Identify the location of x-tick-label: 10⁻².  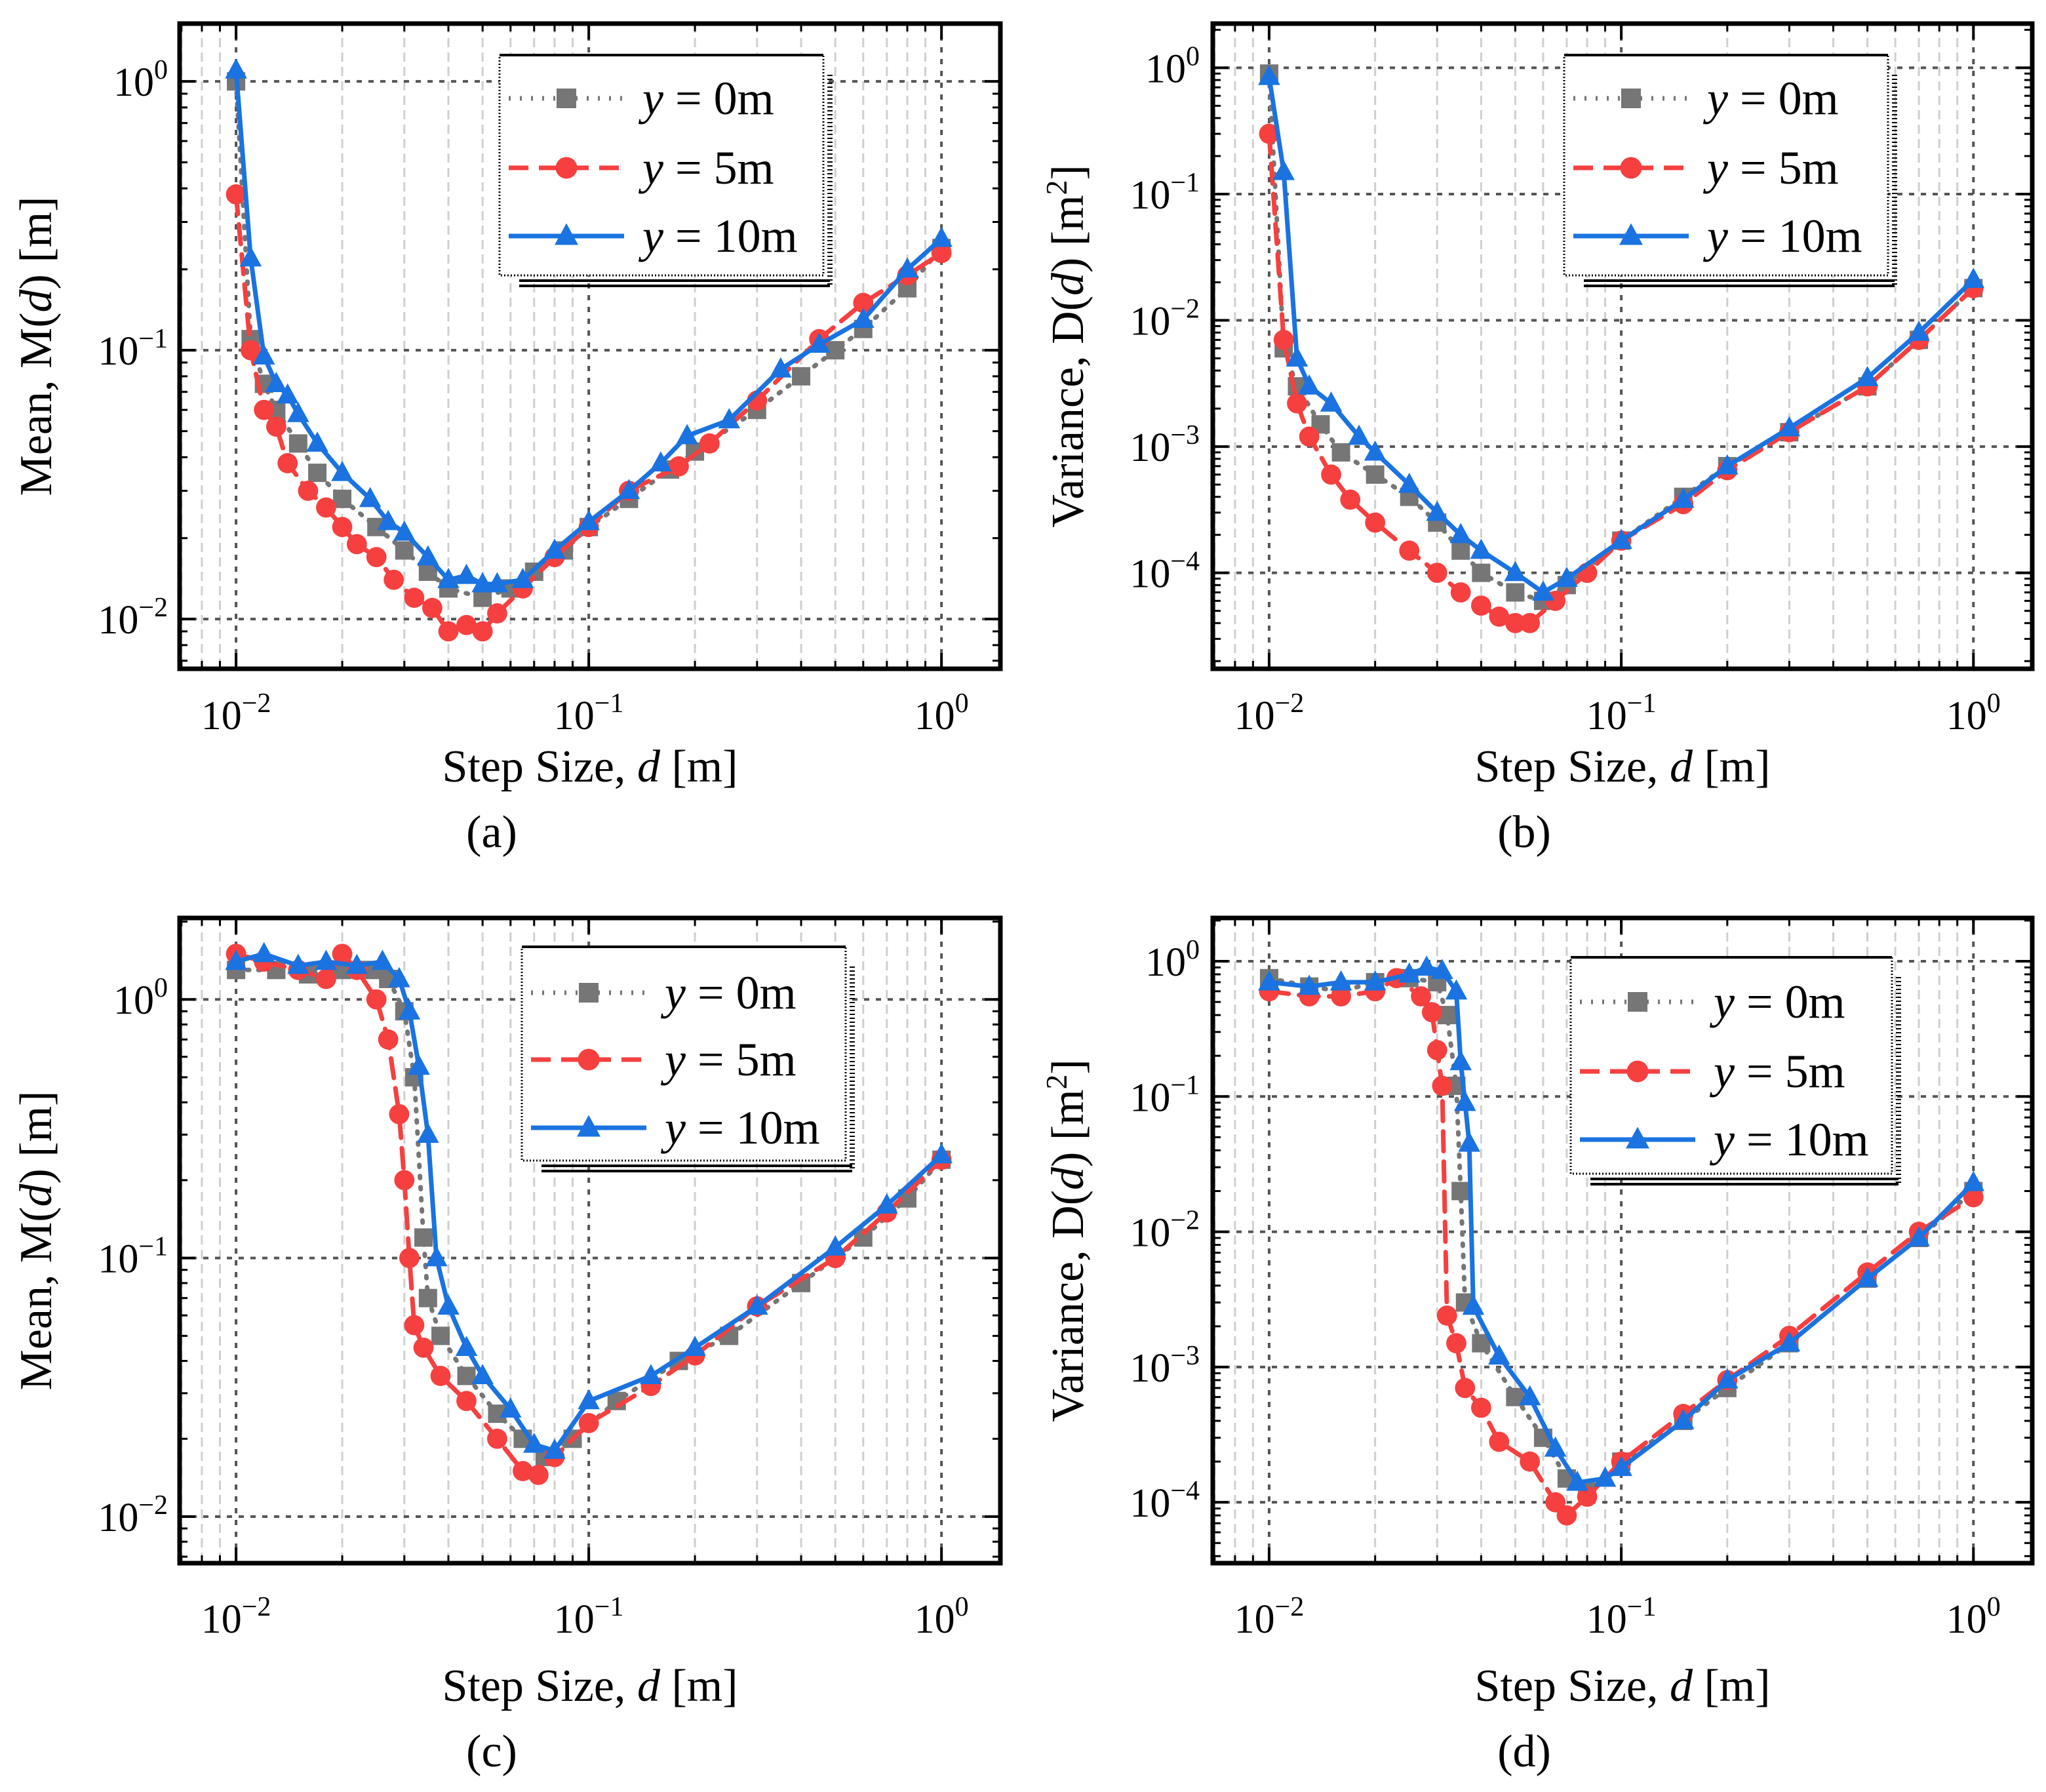
(1269, 713).